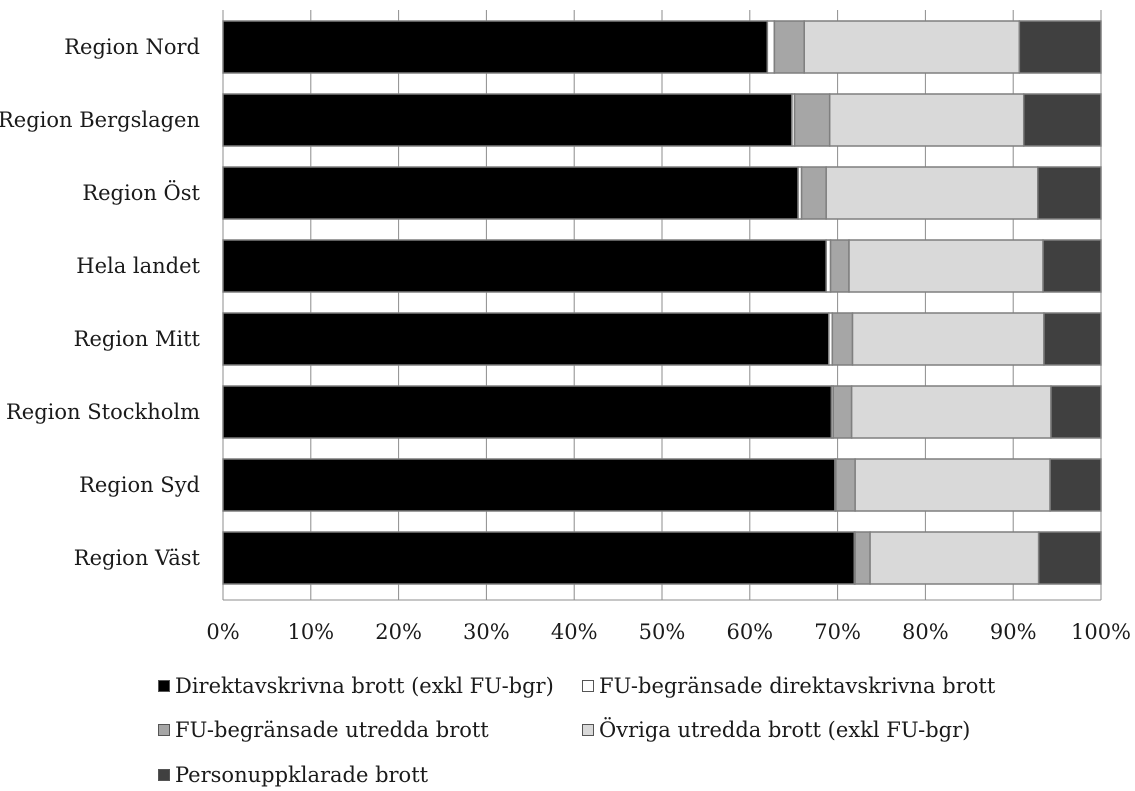 The height and width of the screenshot is (791, 1135). Describe the element at coordinates (310, 632) in the screenshot. I see `x-tick-label: 10%` at that location.